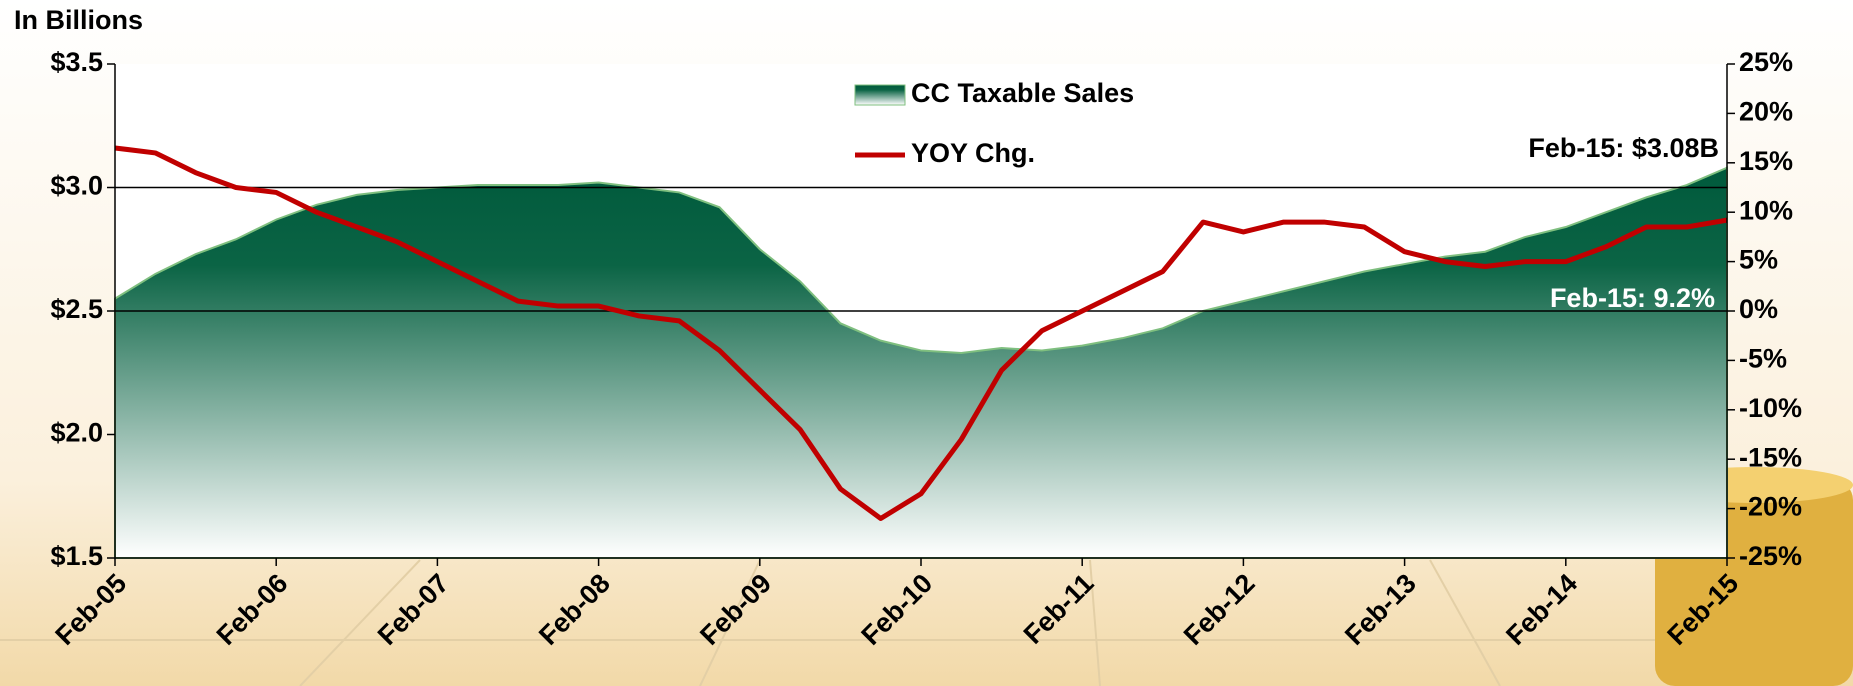 The width and height of the screenshot is (1853, 686). I want to click on legend-label: CC Taxable Sales, so click(1022, 93).